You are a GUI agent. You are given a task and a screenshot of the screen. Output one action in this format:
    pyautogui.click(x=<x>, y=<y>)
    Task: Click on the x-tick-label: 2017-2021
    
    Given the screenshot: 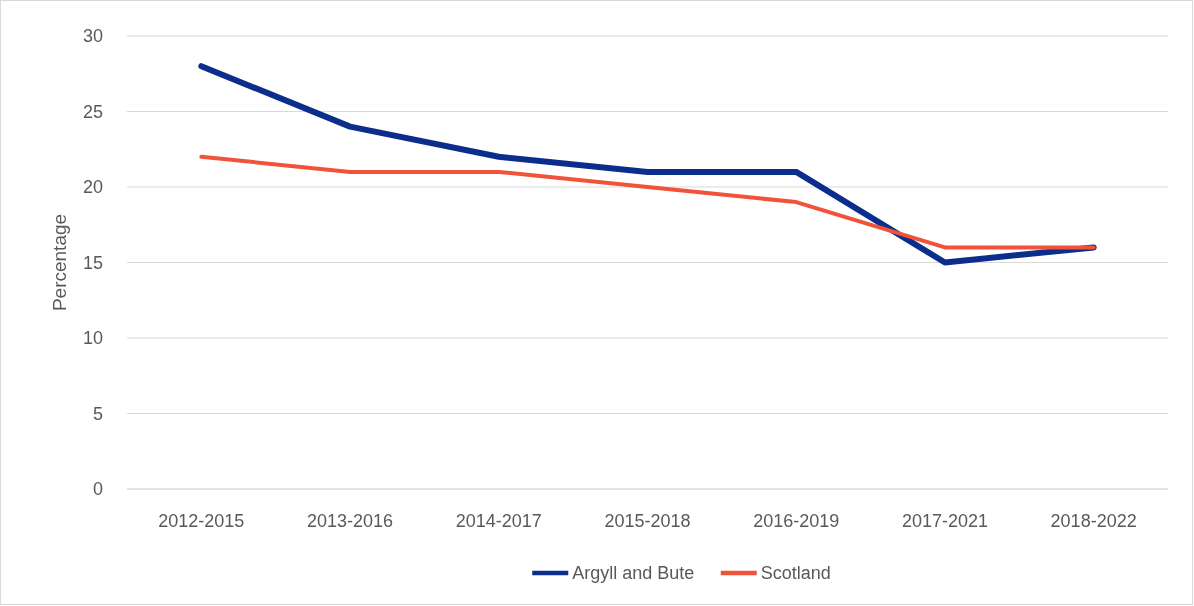 What is the action you would take?
    pyautogui.click(x=944, y=521)
    